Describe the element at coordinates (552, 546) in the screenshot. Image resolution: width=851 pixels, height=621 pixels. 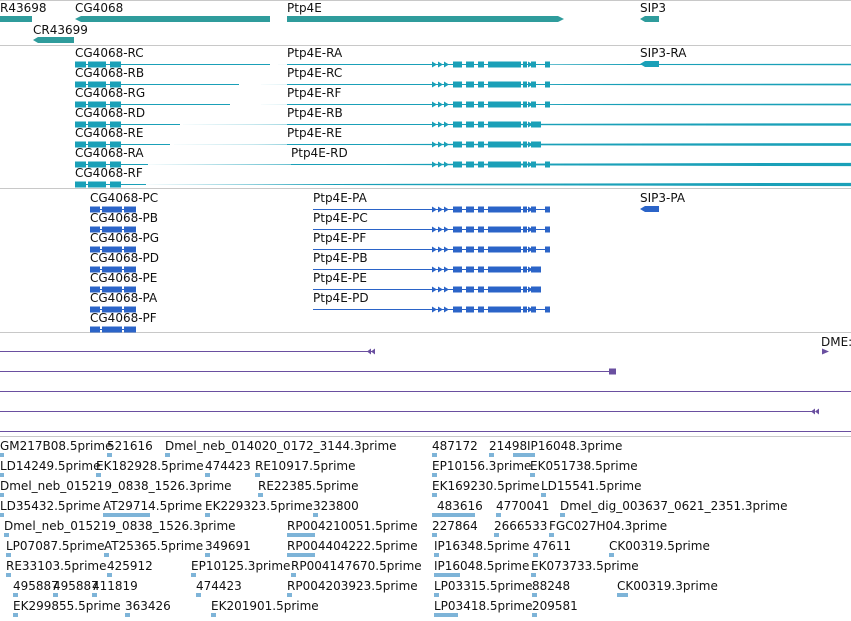
I see `est-label: 47611` at that location.